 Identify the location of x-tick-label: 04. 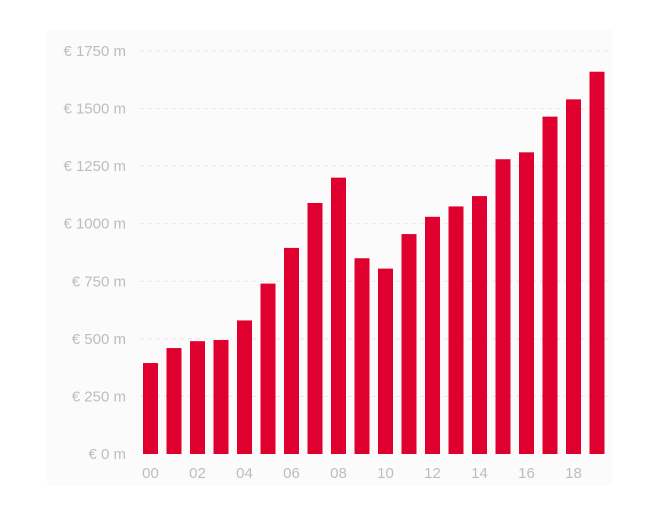
(244, 473).